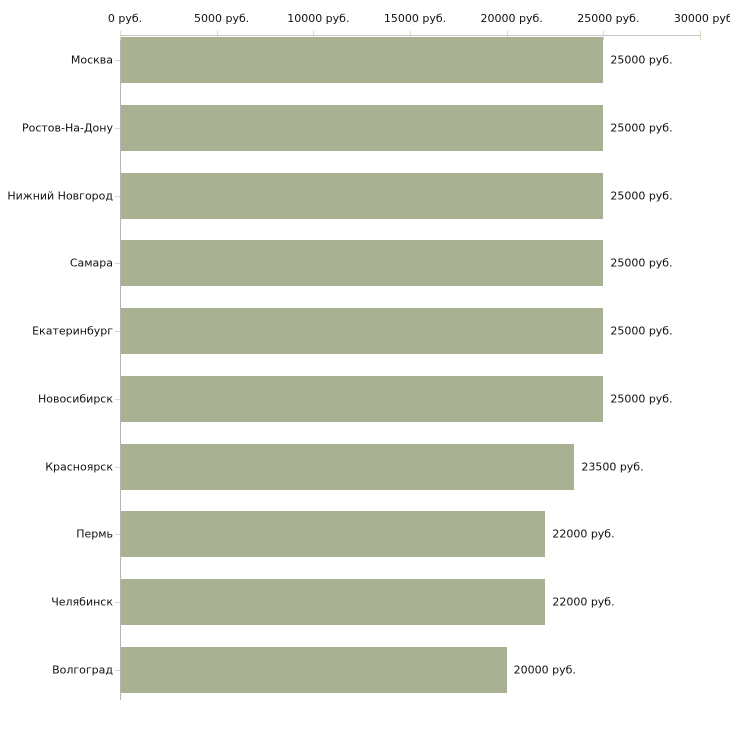 The height and width of the screenshot is (730, 730). Describe the element at coordinates (60, 195) in the screenshot. I see `category-label: Нижний Новгород` at that location.